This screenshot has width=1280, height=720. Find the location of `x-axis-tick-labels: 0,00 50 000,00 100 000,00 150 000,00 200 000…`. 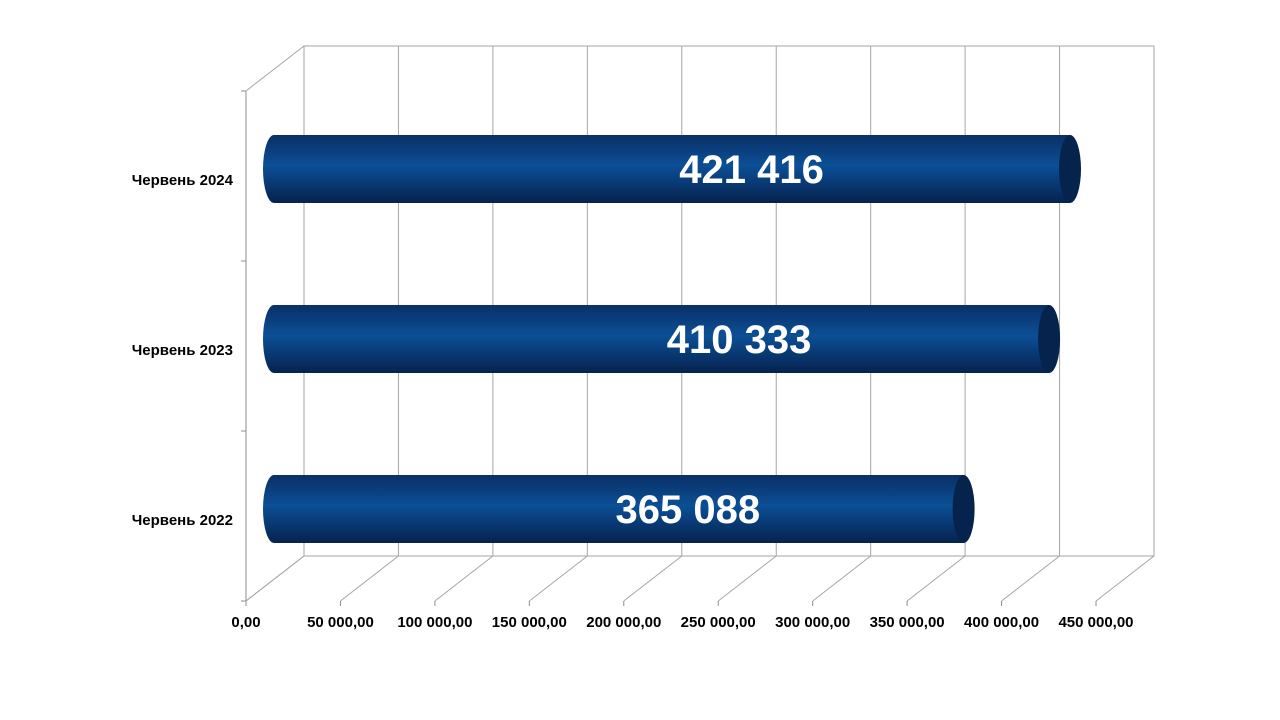

x-axis-tick-labels: 0,00 50 000,00 100 000,00 150 000,00 200 000… is located at coordinates (682, 622).